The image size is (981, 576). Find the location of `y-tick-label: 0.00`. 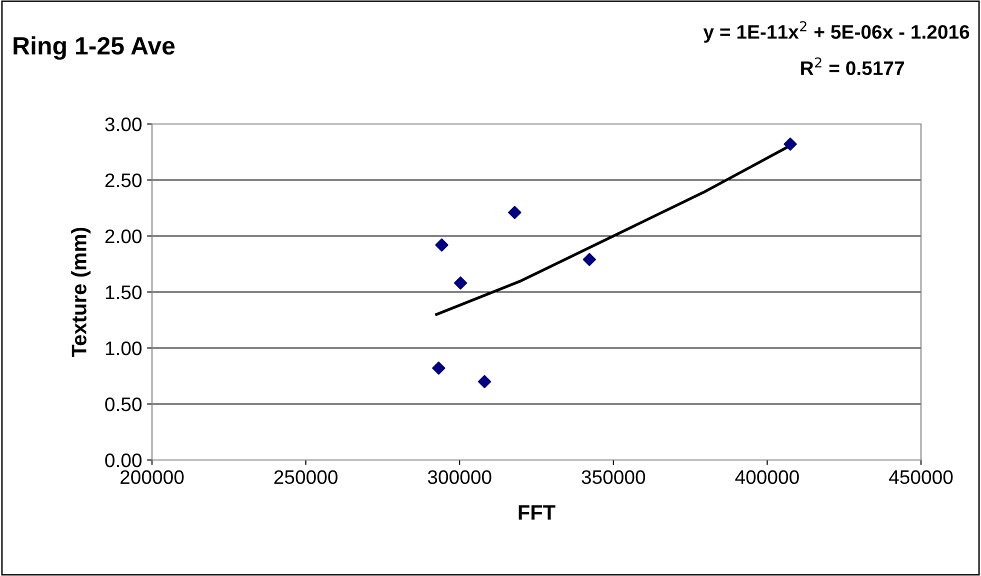

y-tick-label: 0.00 is located at coordinates (123, 460).